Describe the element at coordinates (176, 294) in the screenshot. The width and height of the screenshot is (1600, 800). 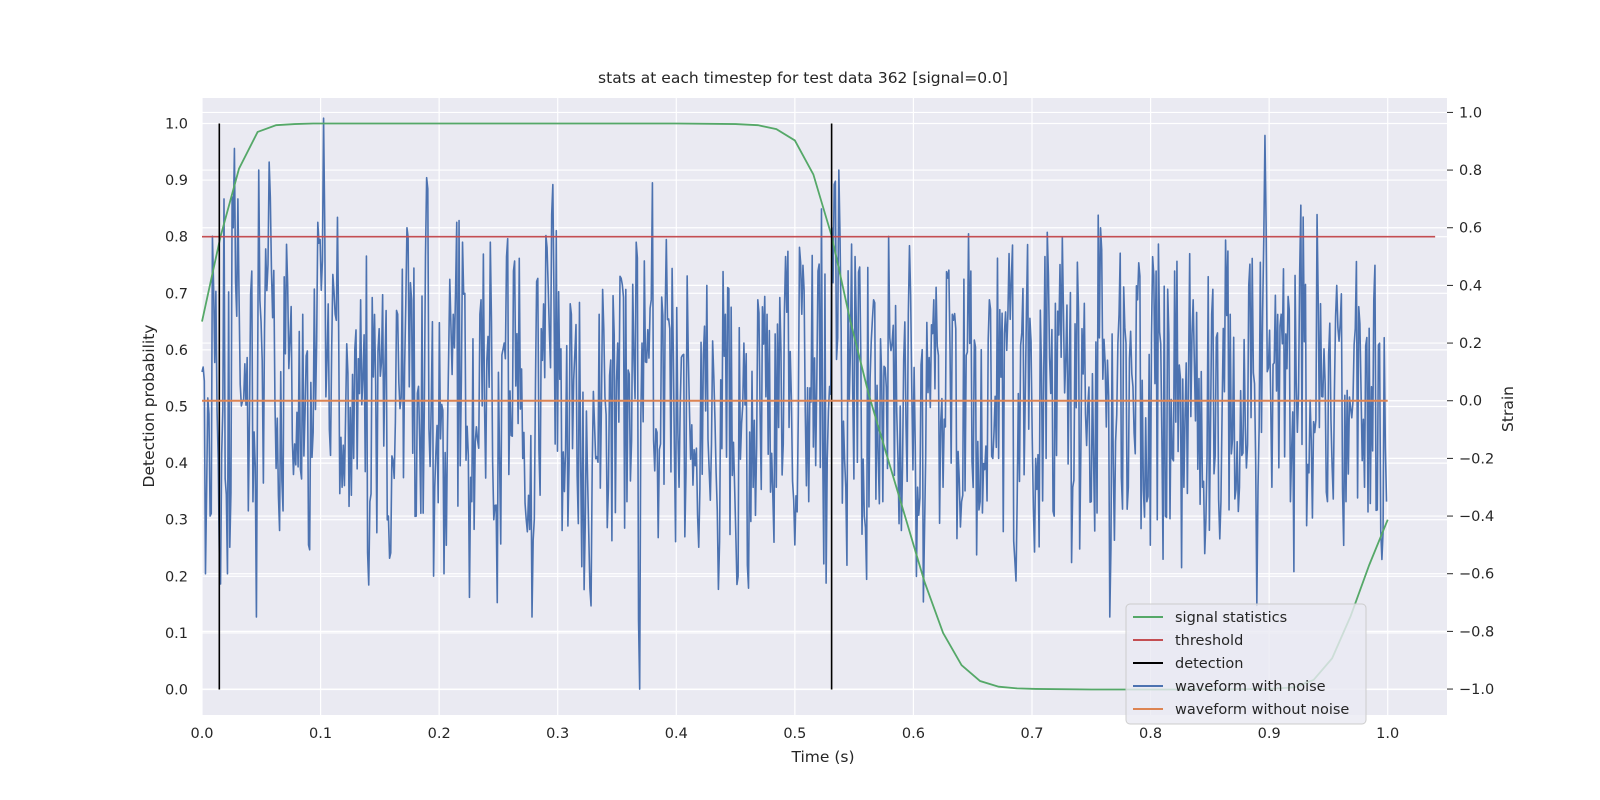
I see `y-tick-label: 0.7` at that location.